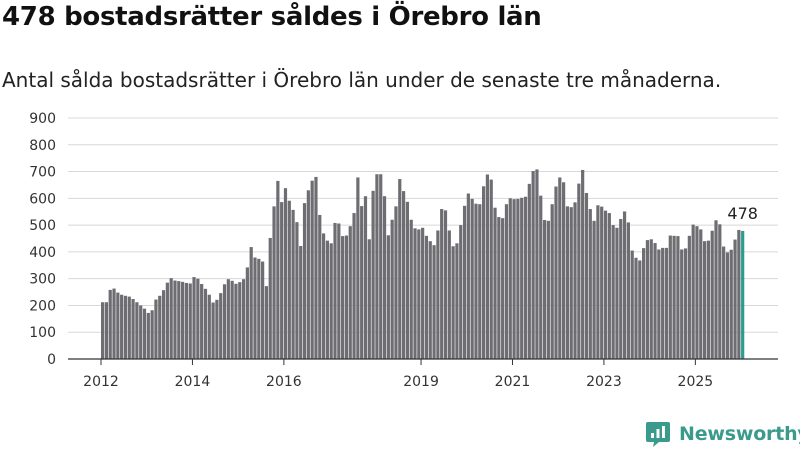  Describe the element at coordinates (42, 173) in the screenshot. I see `y-tick-label: 700` at that location.